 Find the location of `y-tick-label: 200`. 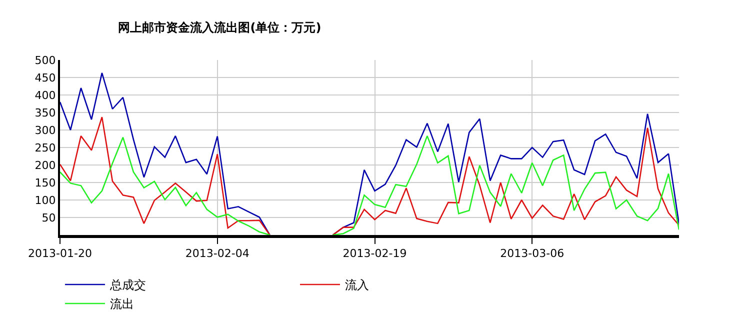

y-tick-label: 200 is located at coordinates (45, 165).